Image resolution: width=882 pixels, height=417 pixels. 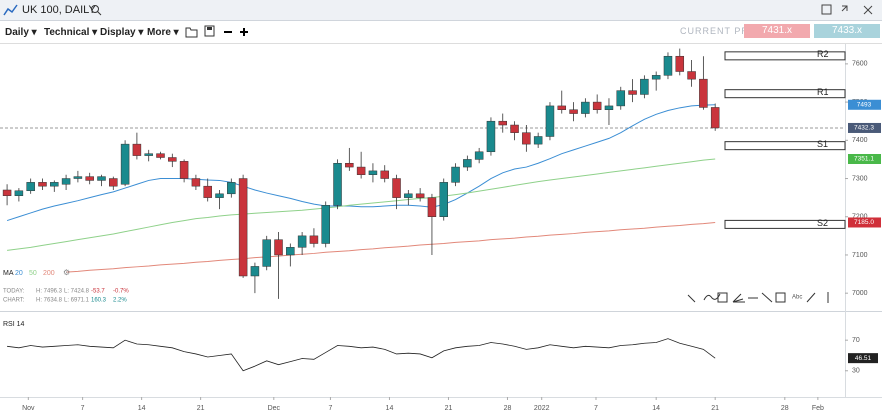 I want to click on pivot-label: S2, so click(x=822, y=223).